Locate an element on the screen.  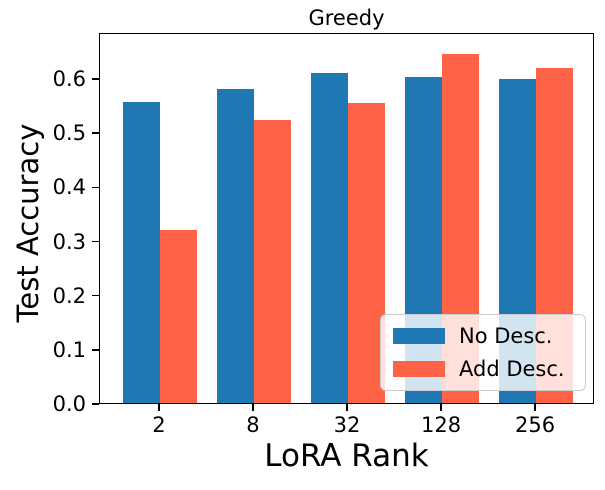
y-tick-mark-0.5 is located at coordinates (95, 133).